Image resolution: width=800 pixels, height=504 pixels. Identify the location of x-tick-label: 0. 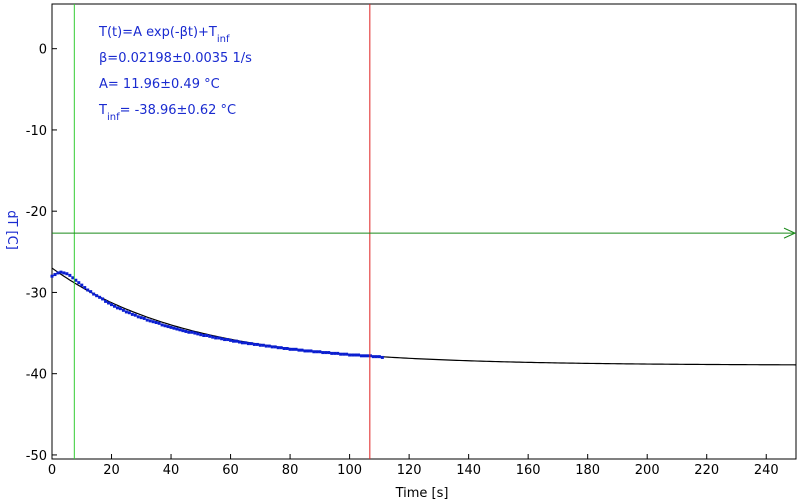
(52, 470).